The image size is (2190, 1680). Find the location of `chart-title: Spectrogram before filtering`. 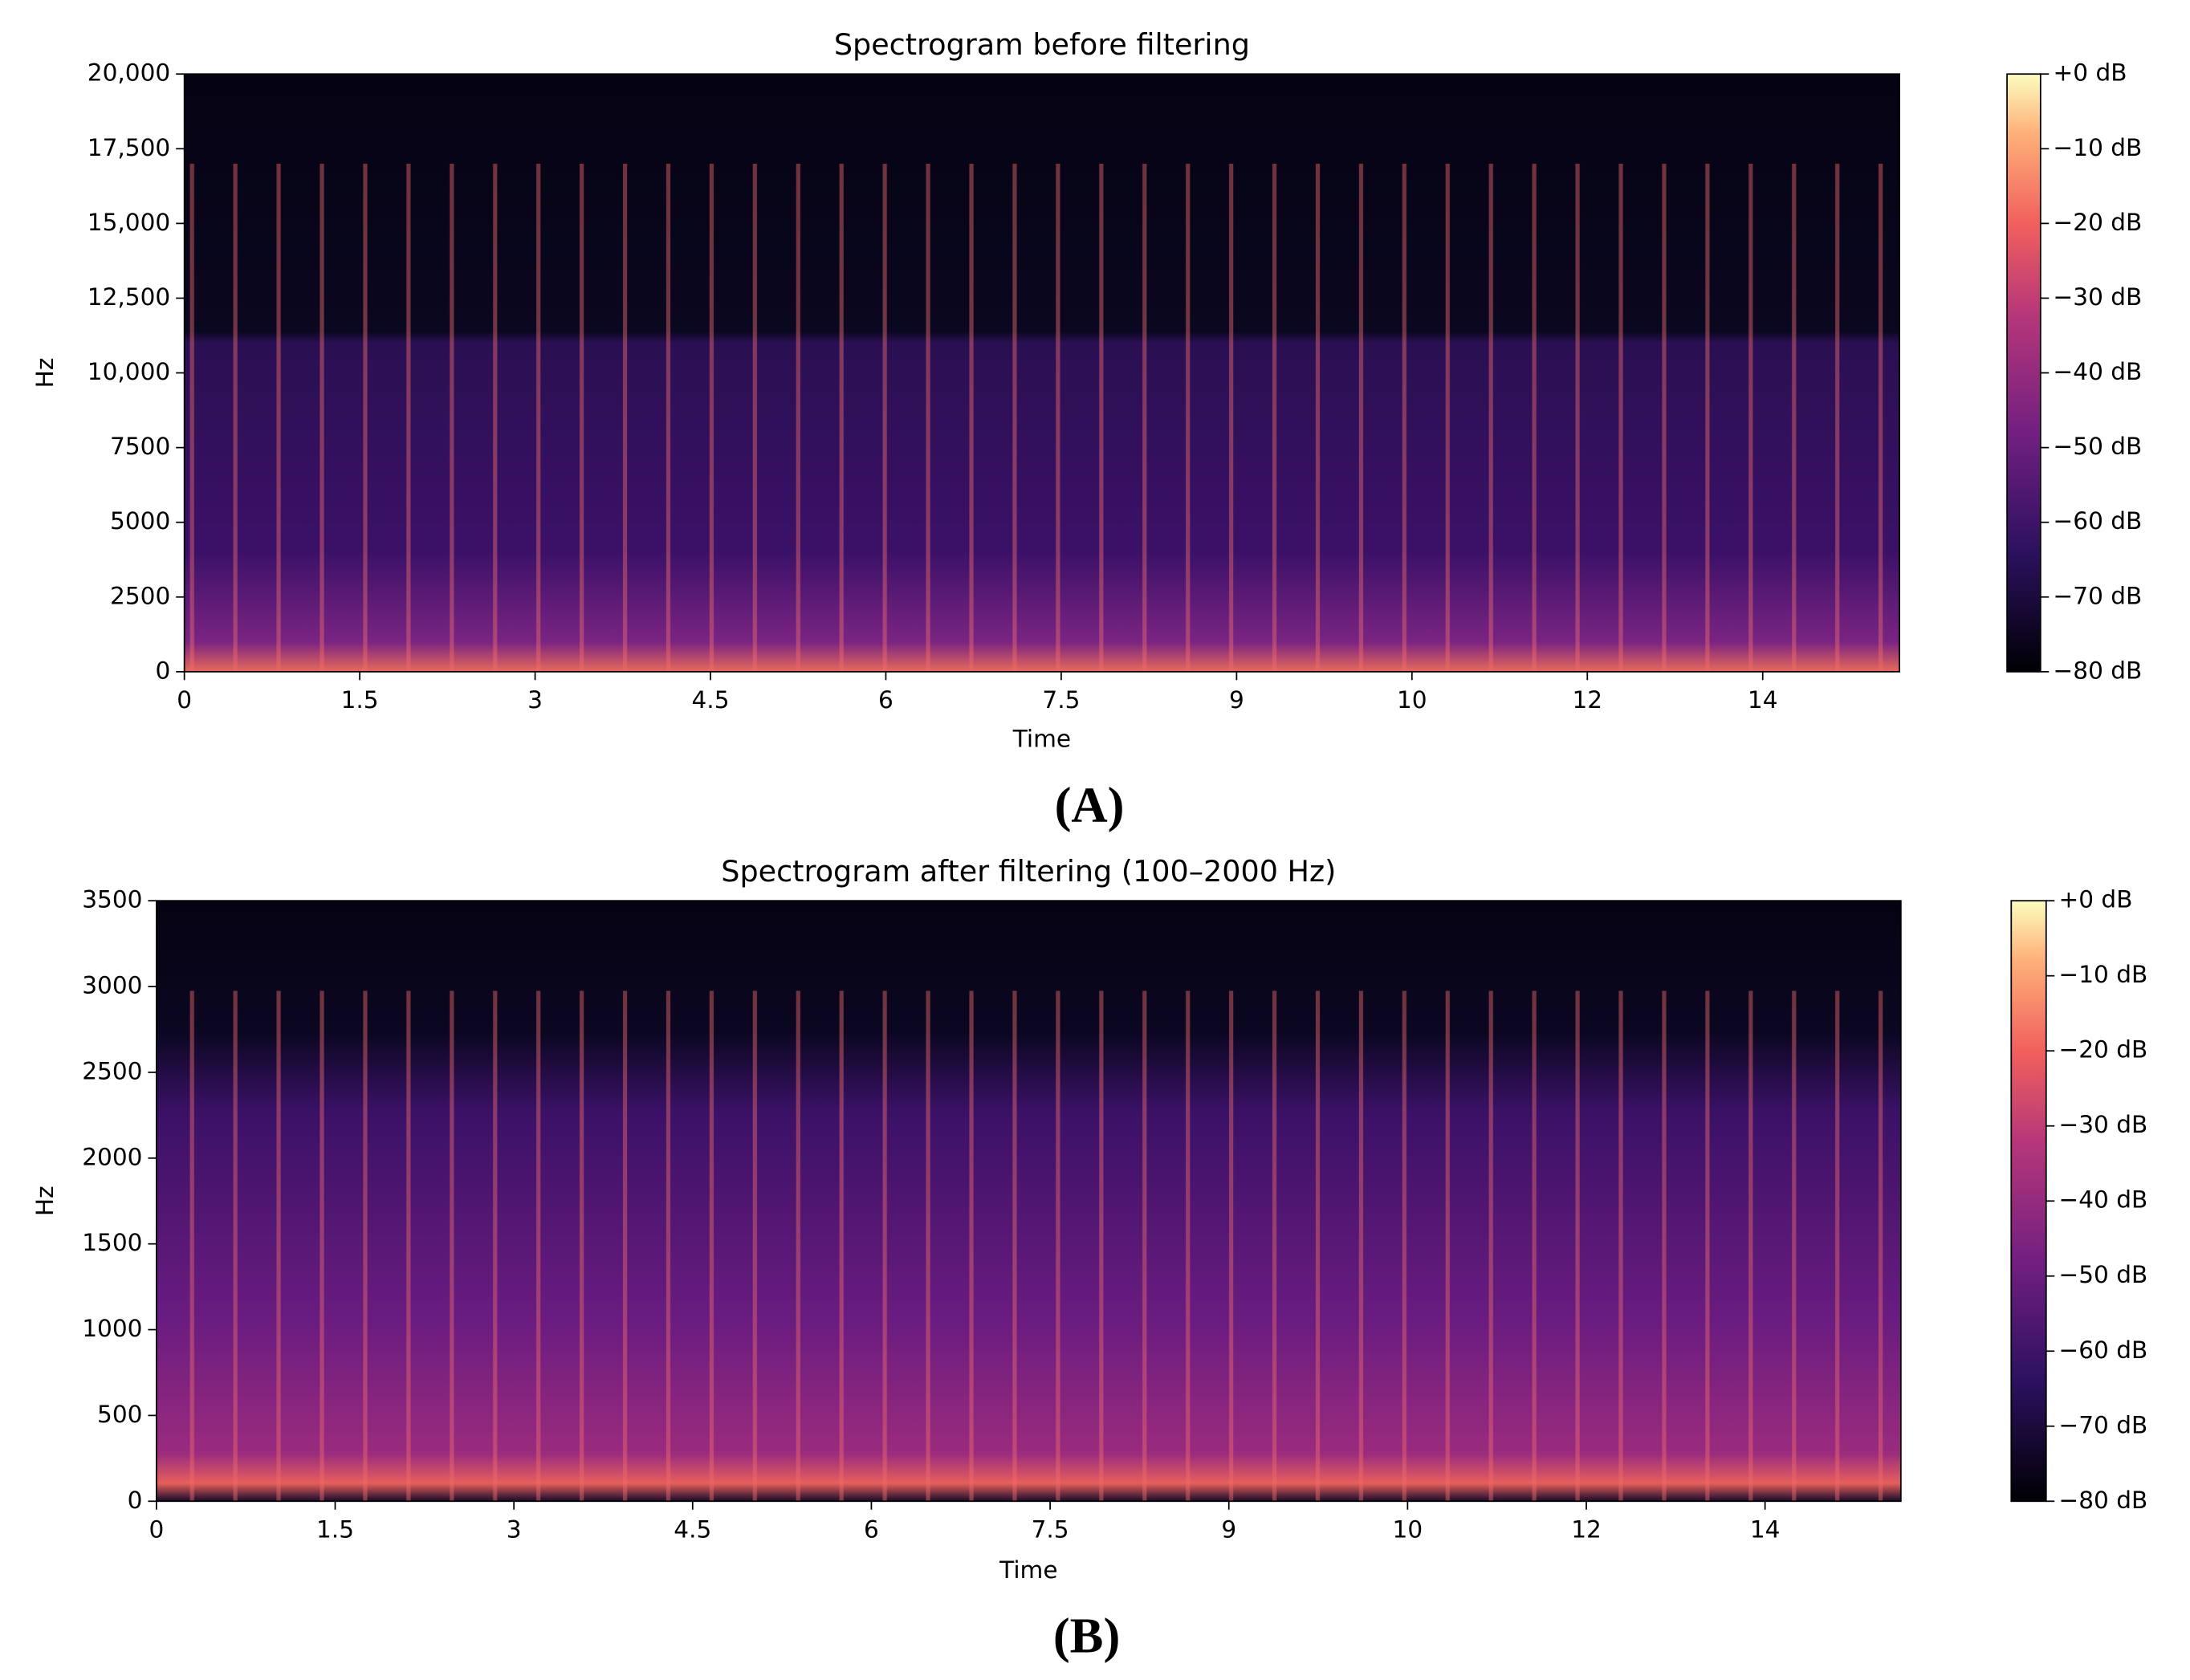

chart-title: Spectrogram before filtering is located at coordinates (1042, 44).